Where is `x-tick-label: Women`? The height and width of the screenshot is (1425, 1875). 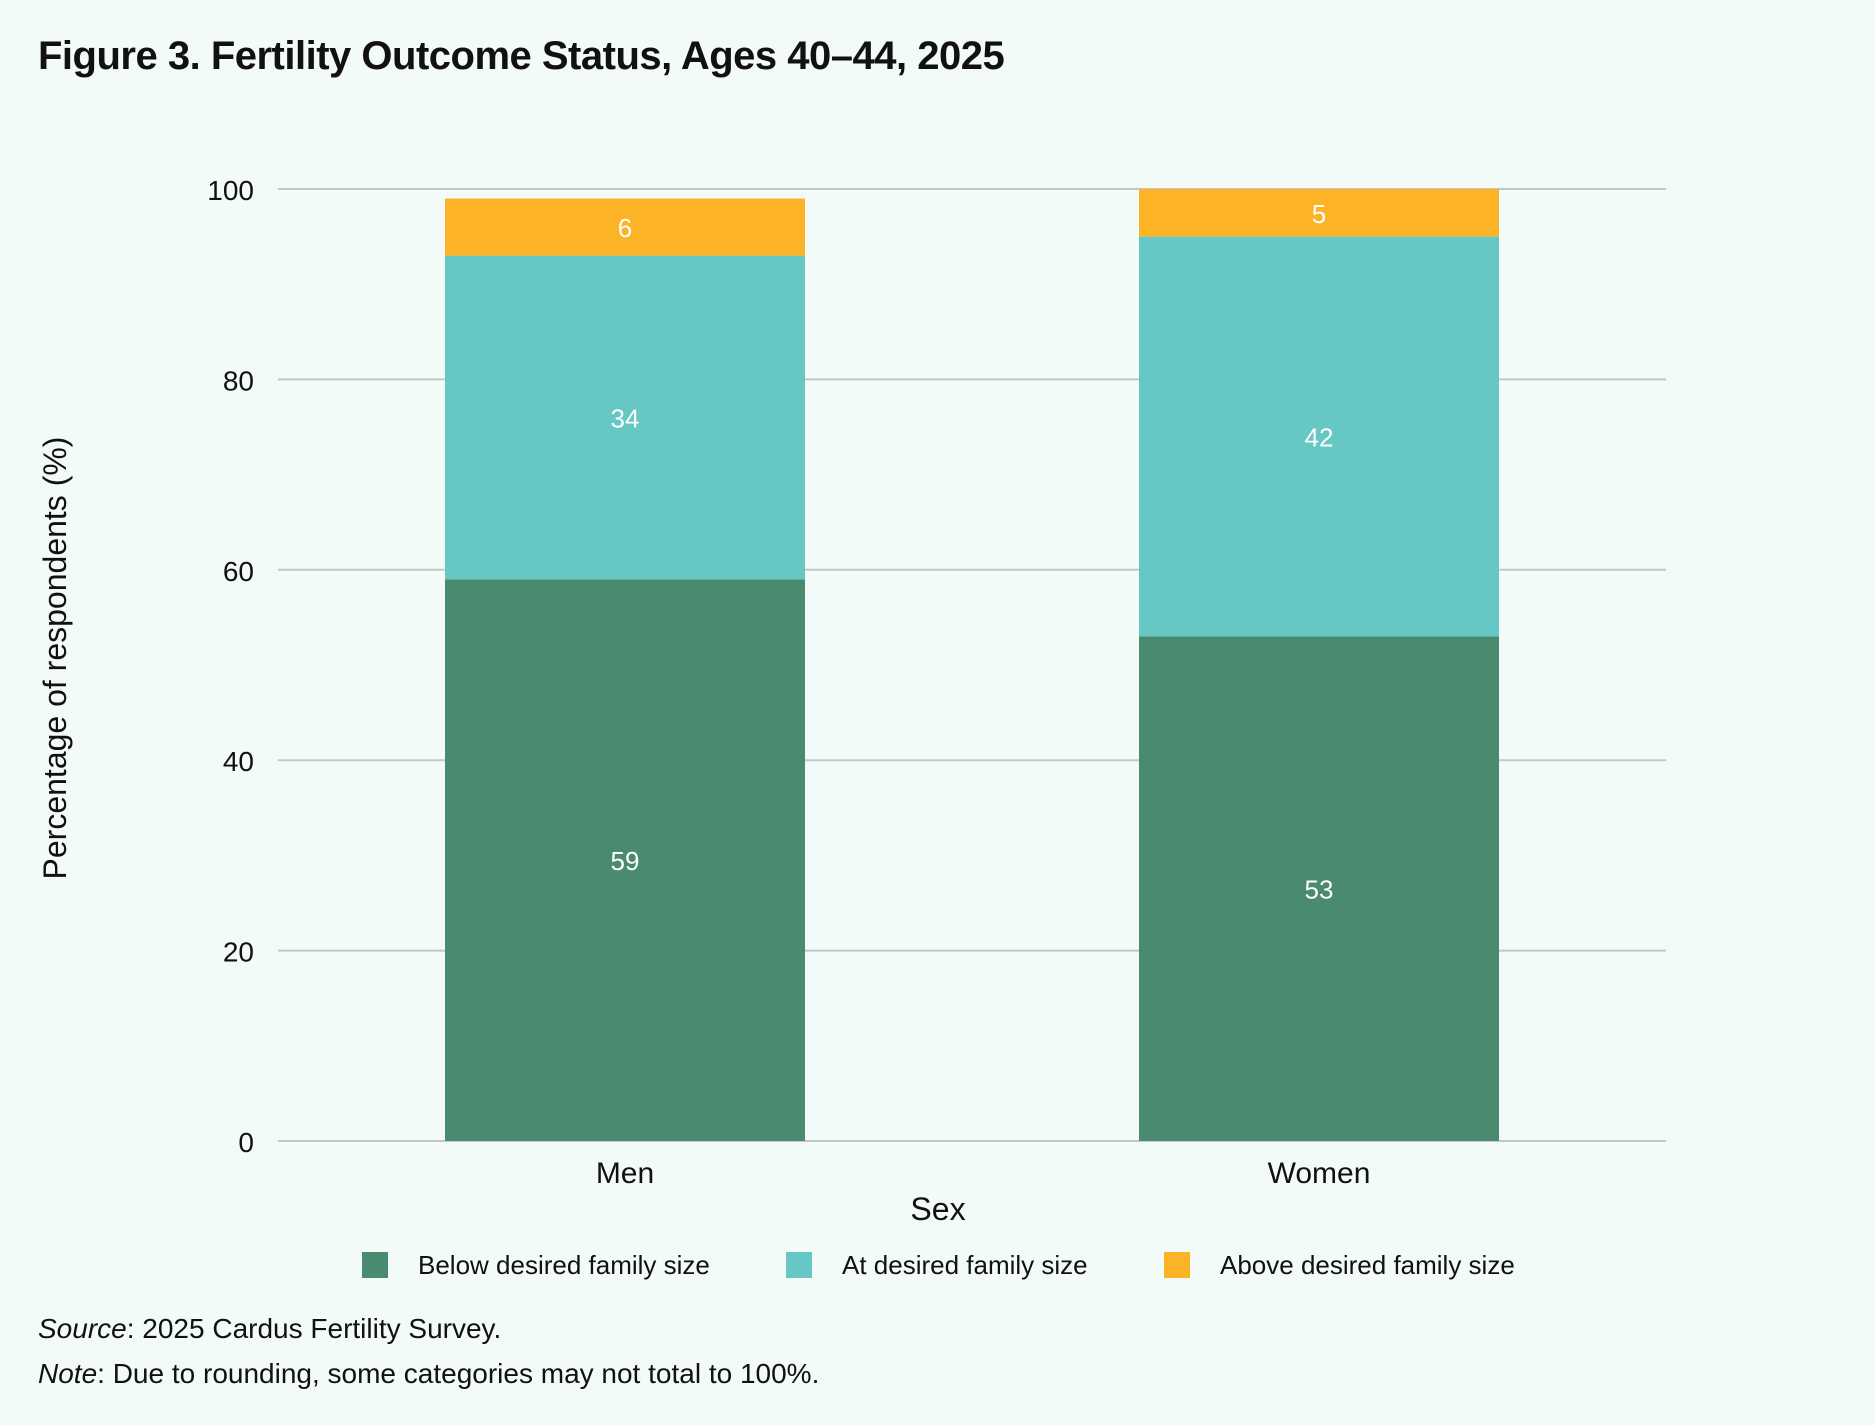 x-tick-label: Women is located at coordinates (1319, 1173).